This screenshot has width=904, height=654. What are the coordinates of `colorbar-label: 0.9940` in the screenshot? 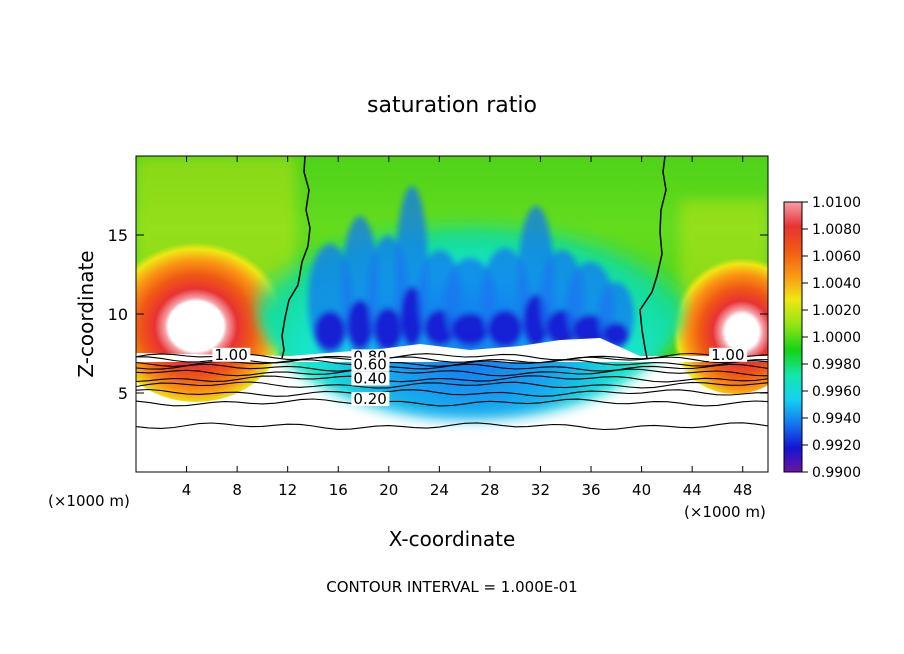 It's located at (836, 419).